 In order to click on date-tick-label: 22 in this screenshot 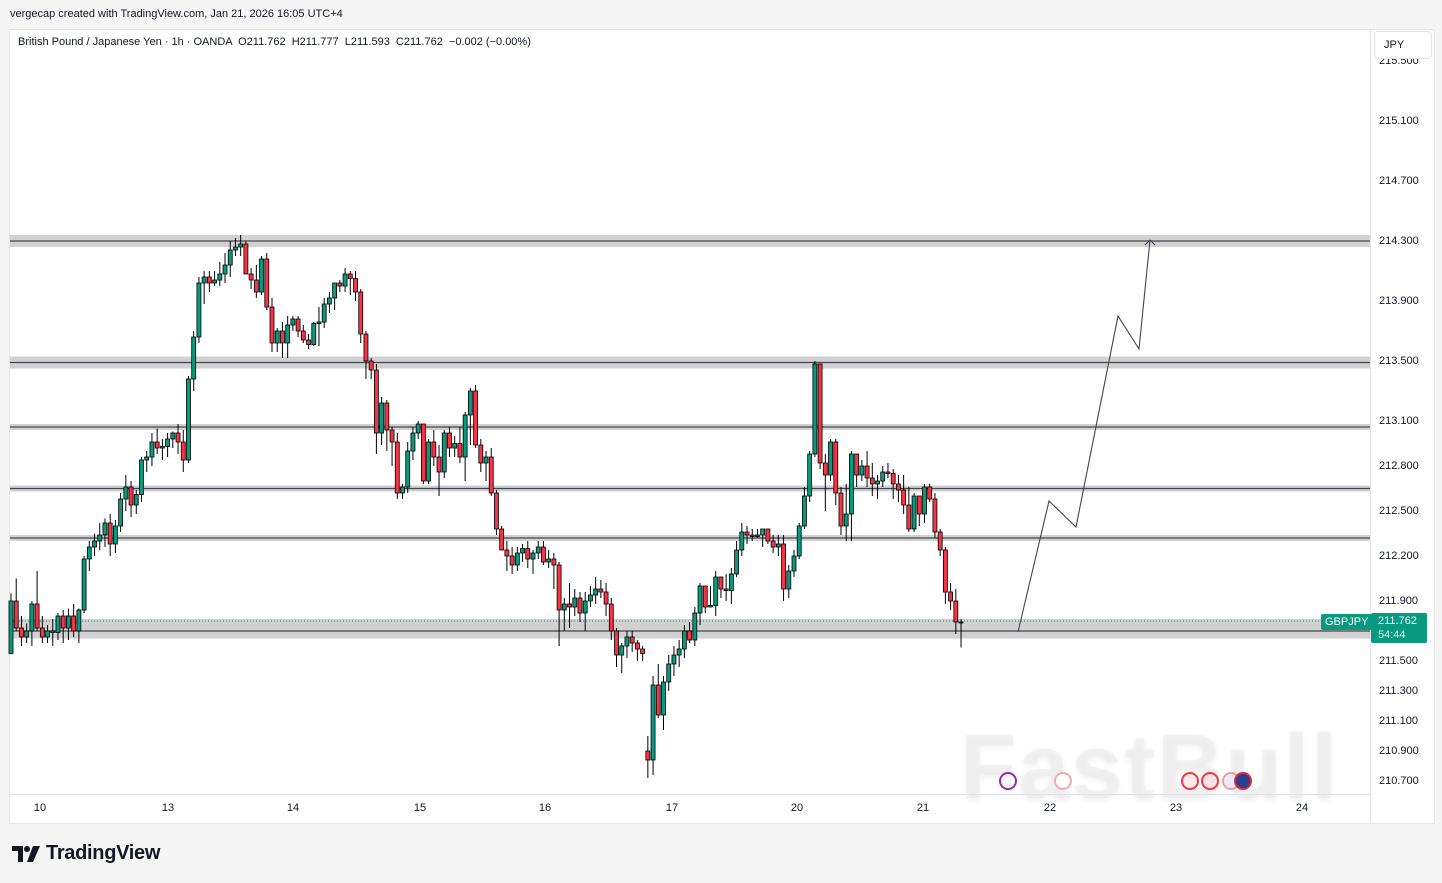, I will do `click(1050, 808)`.